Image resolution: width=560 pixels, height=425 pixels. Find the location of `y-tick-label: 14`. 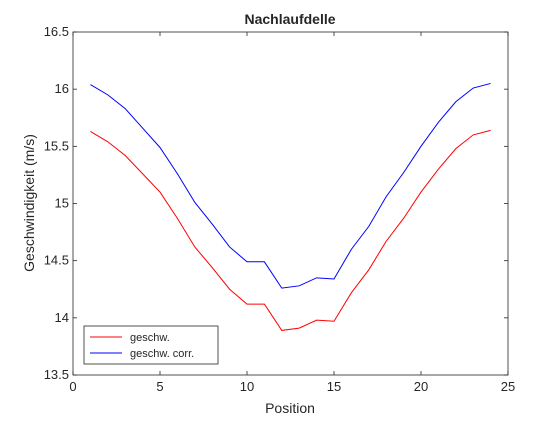

y-tick-label: 14 is located at coordinates (62, 317).